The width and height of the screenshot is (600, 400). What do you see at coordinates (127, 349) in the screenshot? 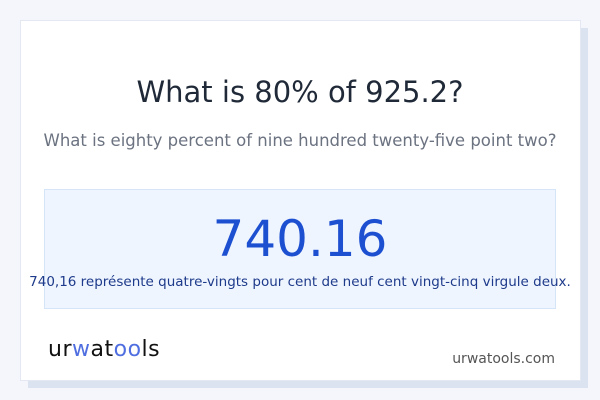
I see `logo-text: oo` at bounding box center [127, 349].